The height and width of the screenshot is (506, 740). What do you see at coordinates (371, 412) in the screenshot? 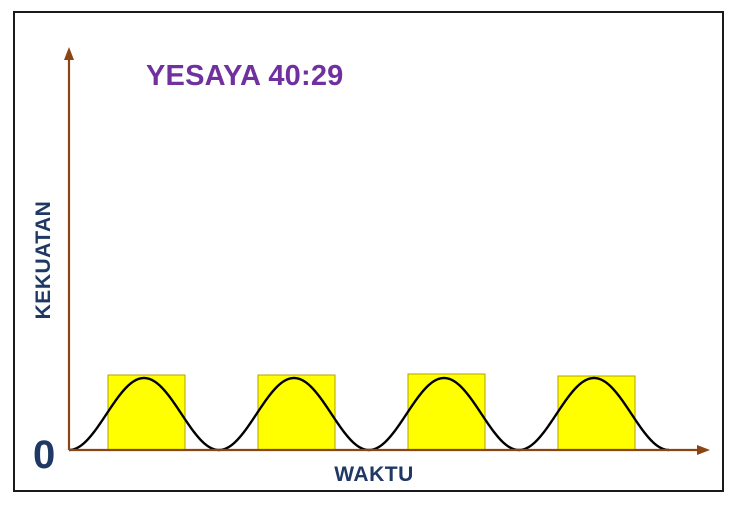
I see `yellow-blocks` at bounding box center [371, 412].